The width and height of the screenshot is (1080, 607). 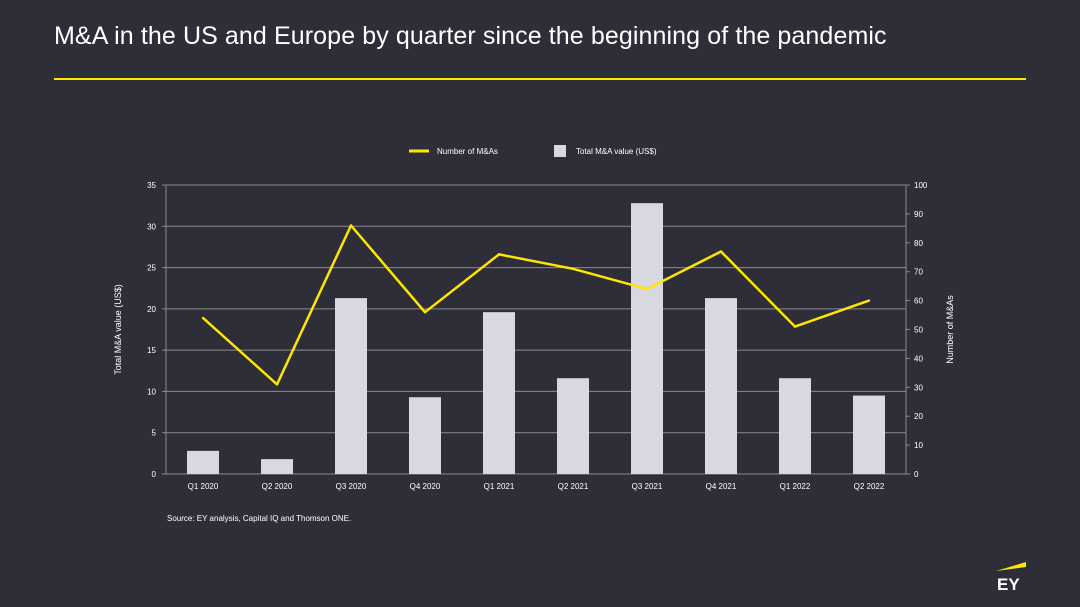 I want to click on y-left-tick-label: 5, so click(x=154, y=433).